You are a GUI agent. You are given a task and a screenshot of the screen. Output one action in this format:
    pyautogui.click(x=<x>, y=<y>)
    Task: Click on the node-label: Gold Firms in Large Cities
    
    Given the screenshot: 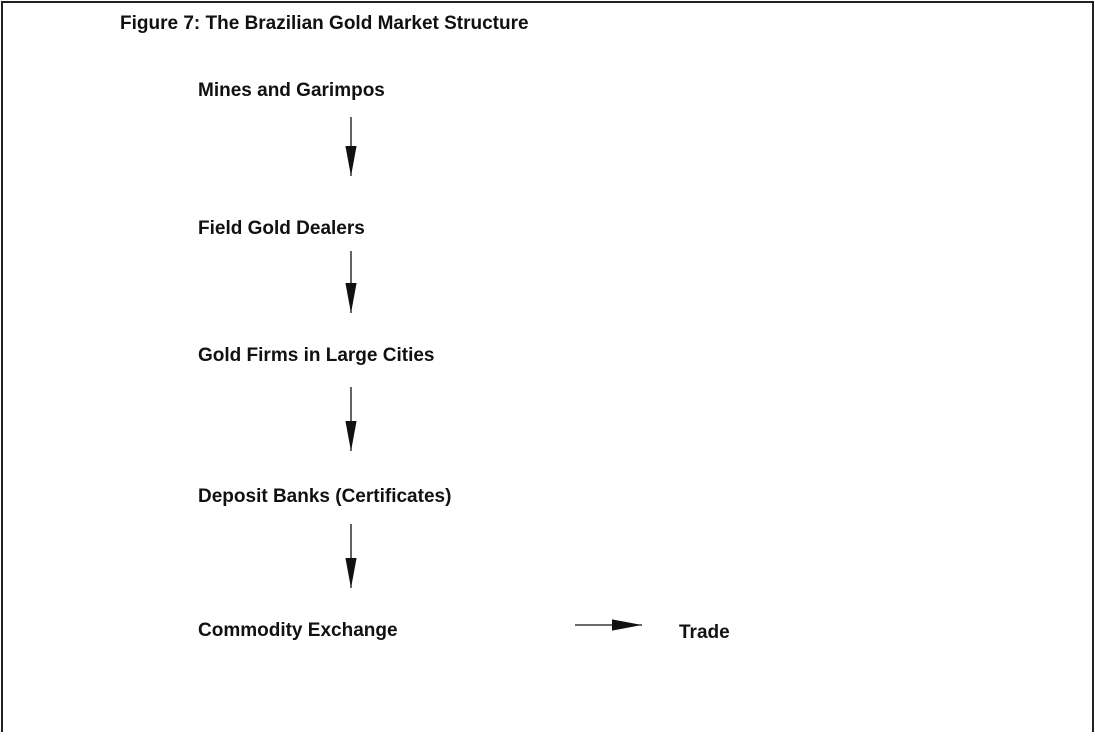 What is the action you would take?
    pyautogui.click(x=316, y=355)
    